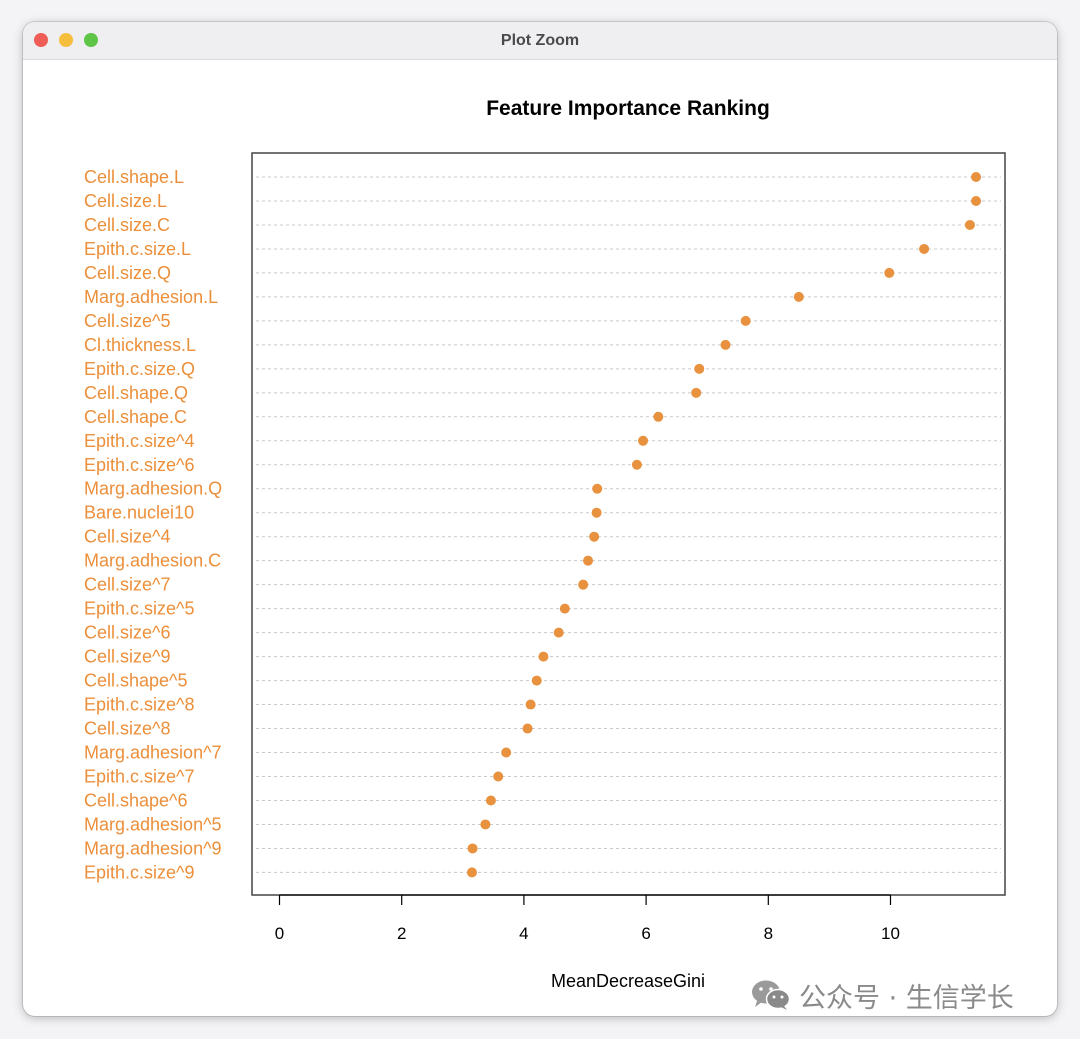  Describe the element at coordinates (135, 417) in the screenshot. I see `feature-label: Cell.shape.C` at that location.